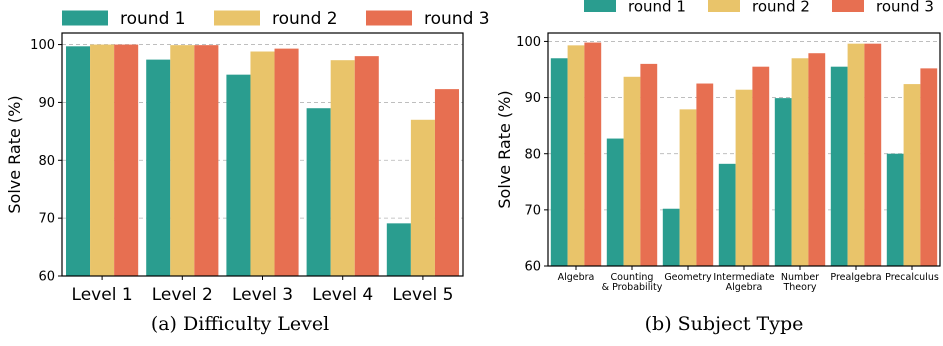 The width and height of the screenshot is (943, 346). Describe the element at coordinates (262, 295) in the screenshot. I see `x-tick-label: Level 3` at that location.